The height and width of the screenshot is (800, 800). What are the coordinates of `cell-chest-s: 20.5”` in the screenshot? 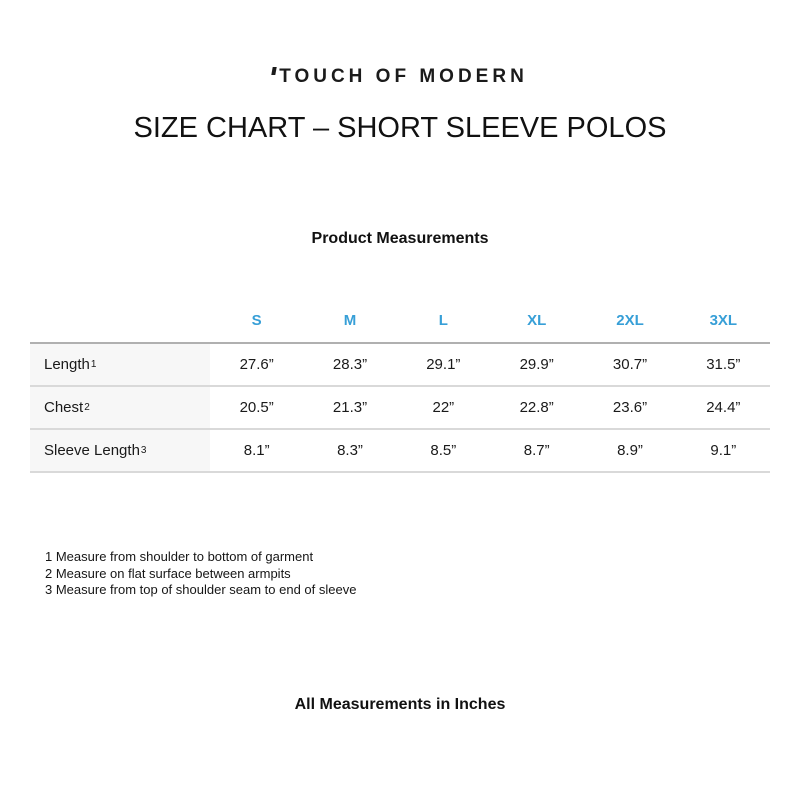 It's located at (256, 407).